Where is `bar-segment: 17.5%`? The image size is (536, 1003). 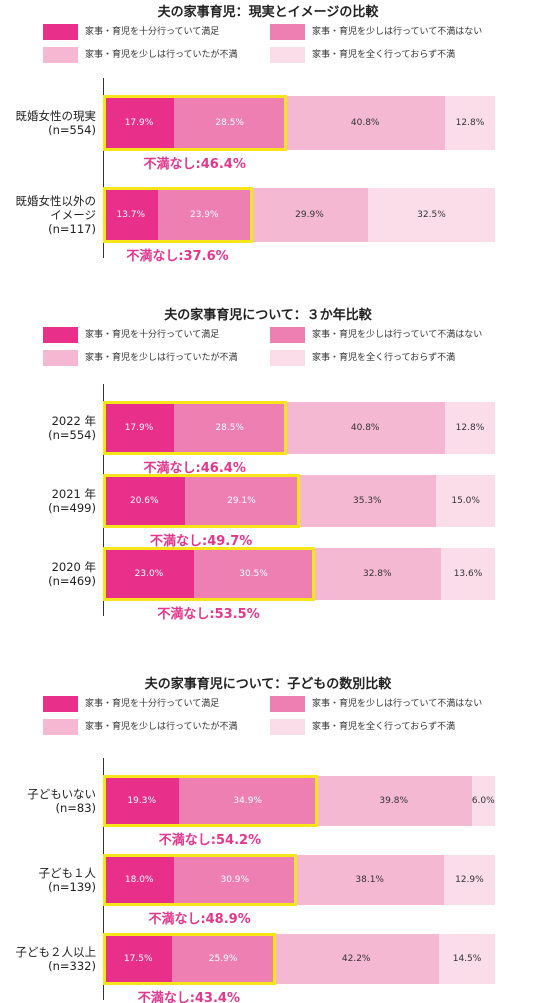 bar-segment: 17.5% is located at coordinates (138, 959).